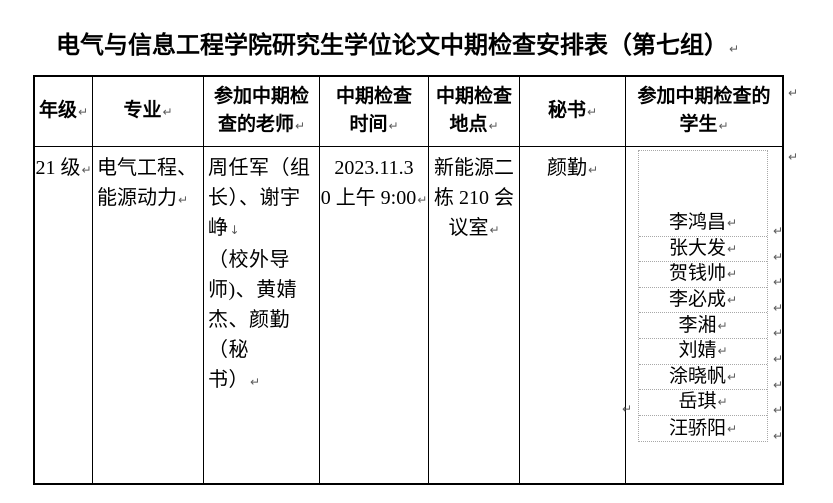 This screenshot has height=503, width=833. I want to click on student-row: 刘婧 ↵ ↵, so click(711, 352).